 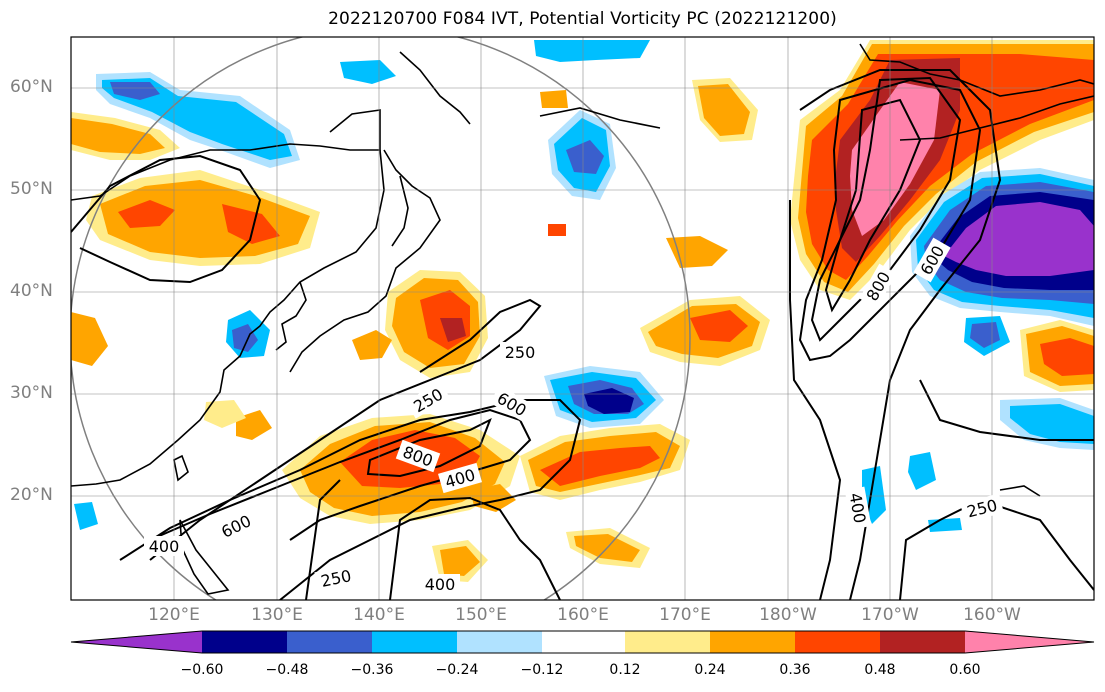 I want to click on lon-label: 120°E, so click(x=174, y=615).